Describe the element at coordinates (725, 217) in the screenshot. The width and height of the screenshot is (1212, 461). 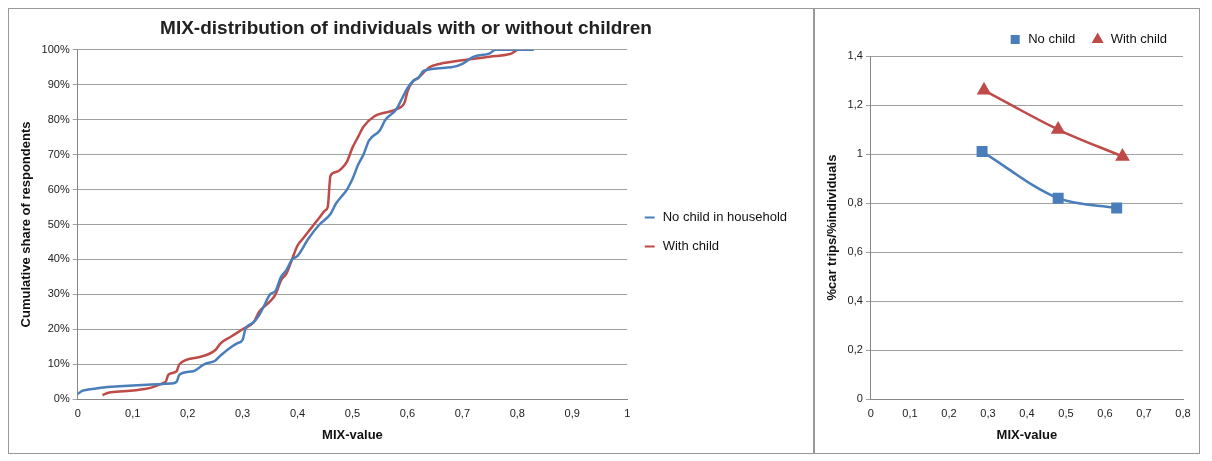
I see `legend-label: No child in household` at that location.